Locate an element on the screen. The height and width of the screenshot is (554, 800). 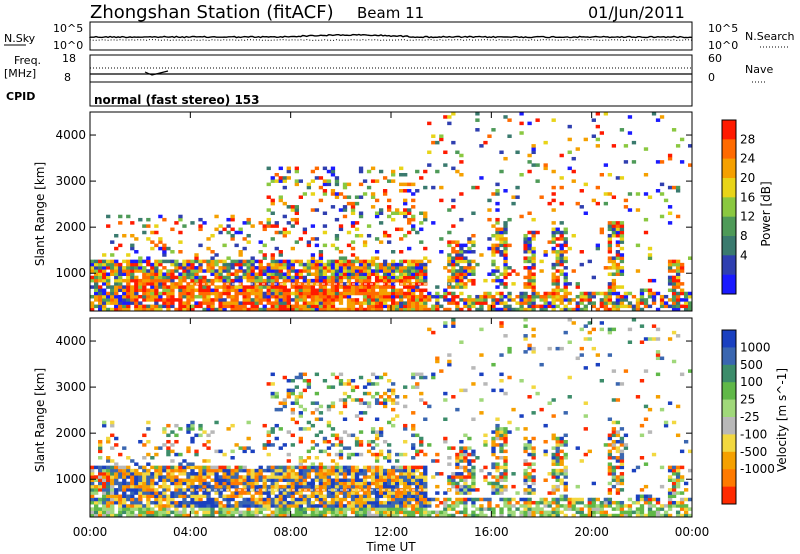
freq-label-1: Freq. is located at coordinates (27, 60).